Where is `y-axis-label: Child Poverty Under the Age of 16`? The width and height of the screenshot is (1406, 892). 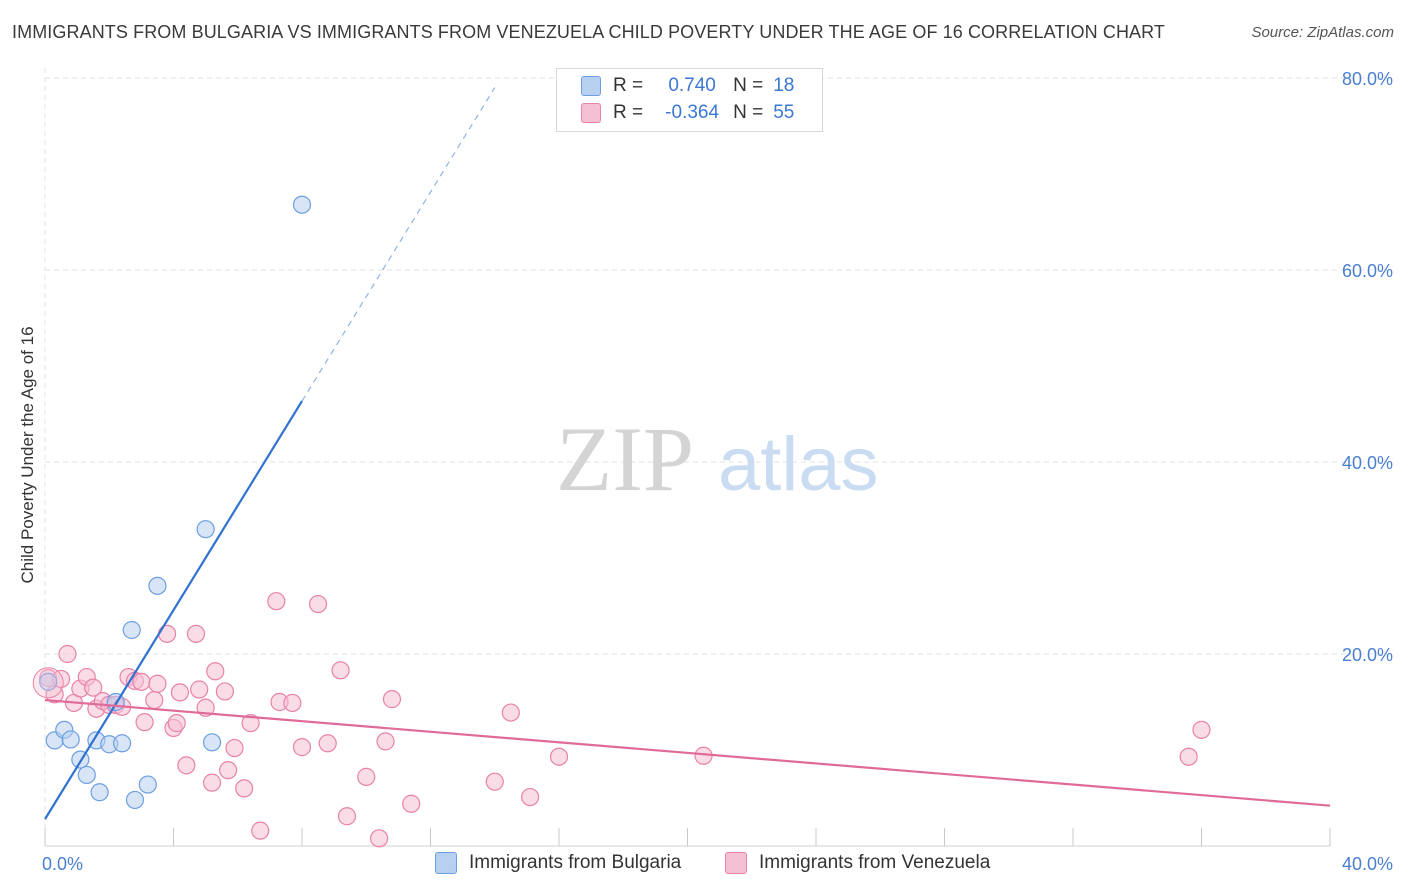 y-axis-label: Child Poverty Under the Age of 16 is located at coordinates (27, 454).